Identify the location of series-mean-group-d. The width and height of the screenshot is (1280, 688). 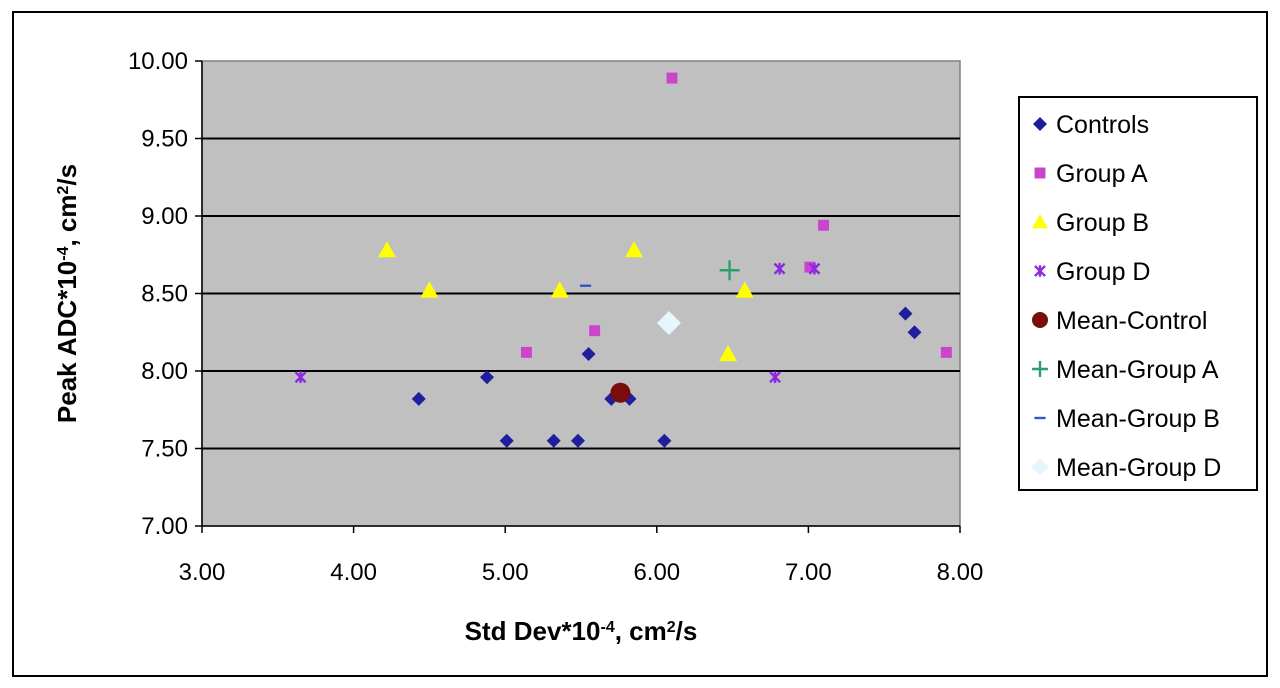
(668, 322).